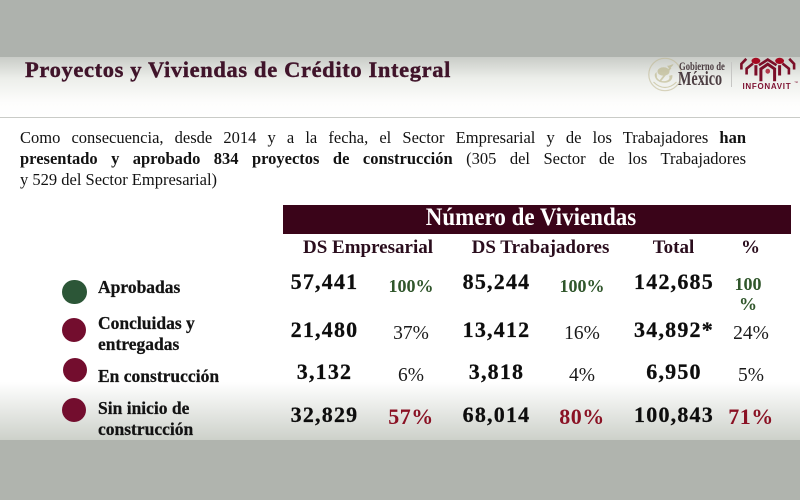  Describe the element at coordinates (767, 86) in the screenshot. I see `svg-text: INFONAVIT` at that location.